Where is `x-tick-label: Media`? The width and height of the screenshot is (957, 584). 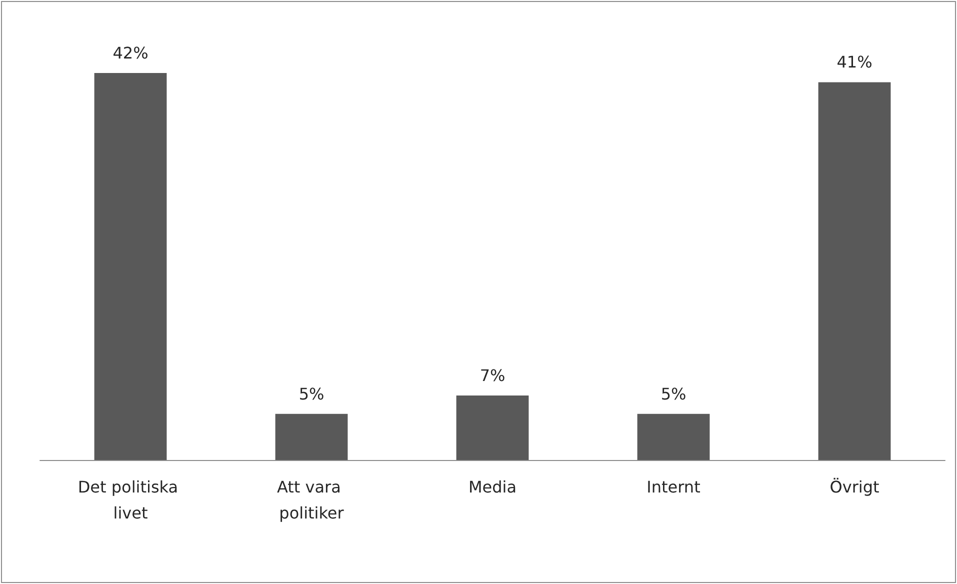 x-tick-label: Media is located at coordinates (492, 487).